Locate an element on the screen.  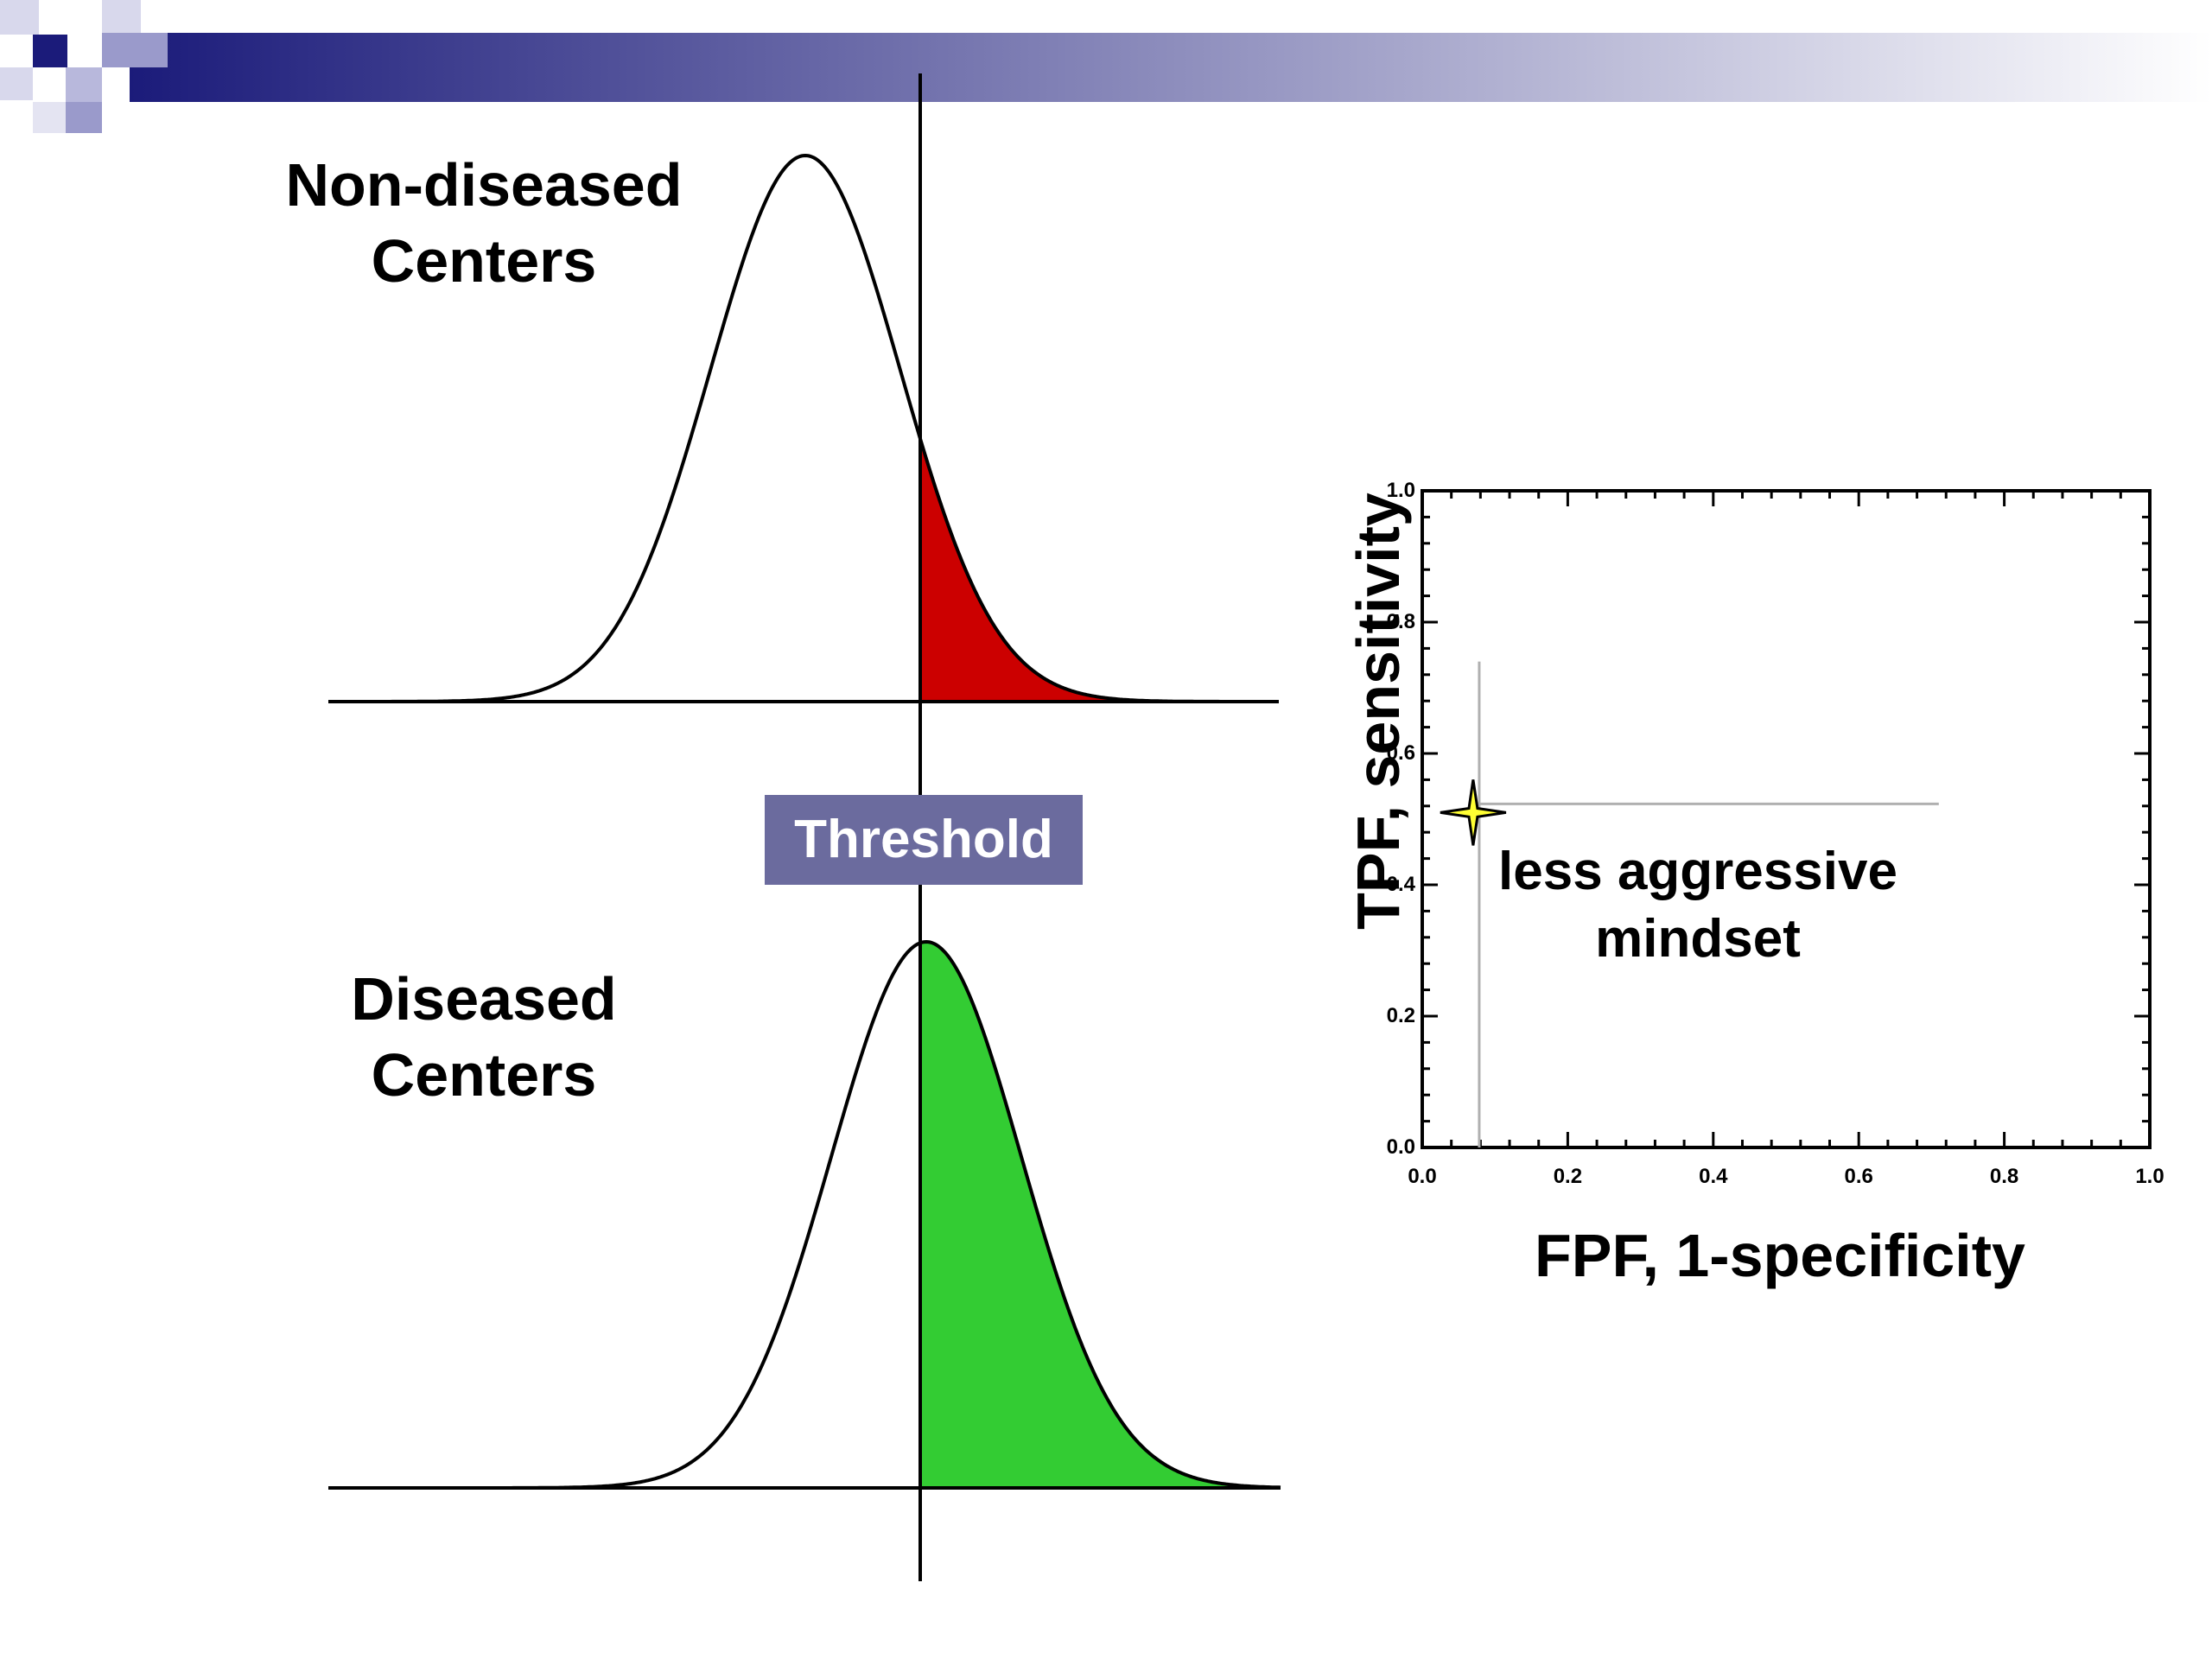
x-axis-label: FPF, 1-specificity is located at coordinates (1780, 1255).